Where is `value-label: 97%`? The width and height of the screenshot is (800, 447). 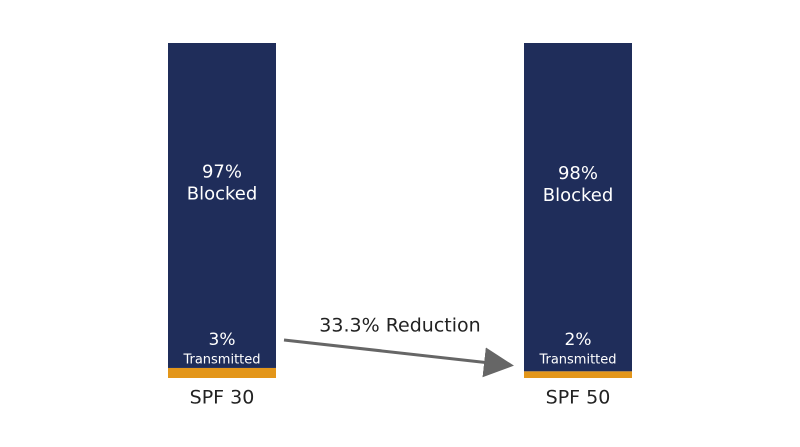 value-label: 97% is located at coordinates (222, 171).